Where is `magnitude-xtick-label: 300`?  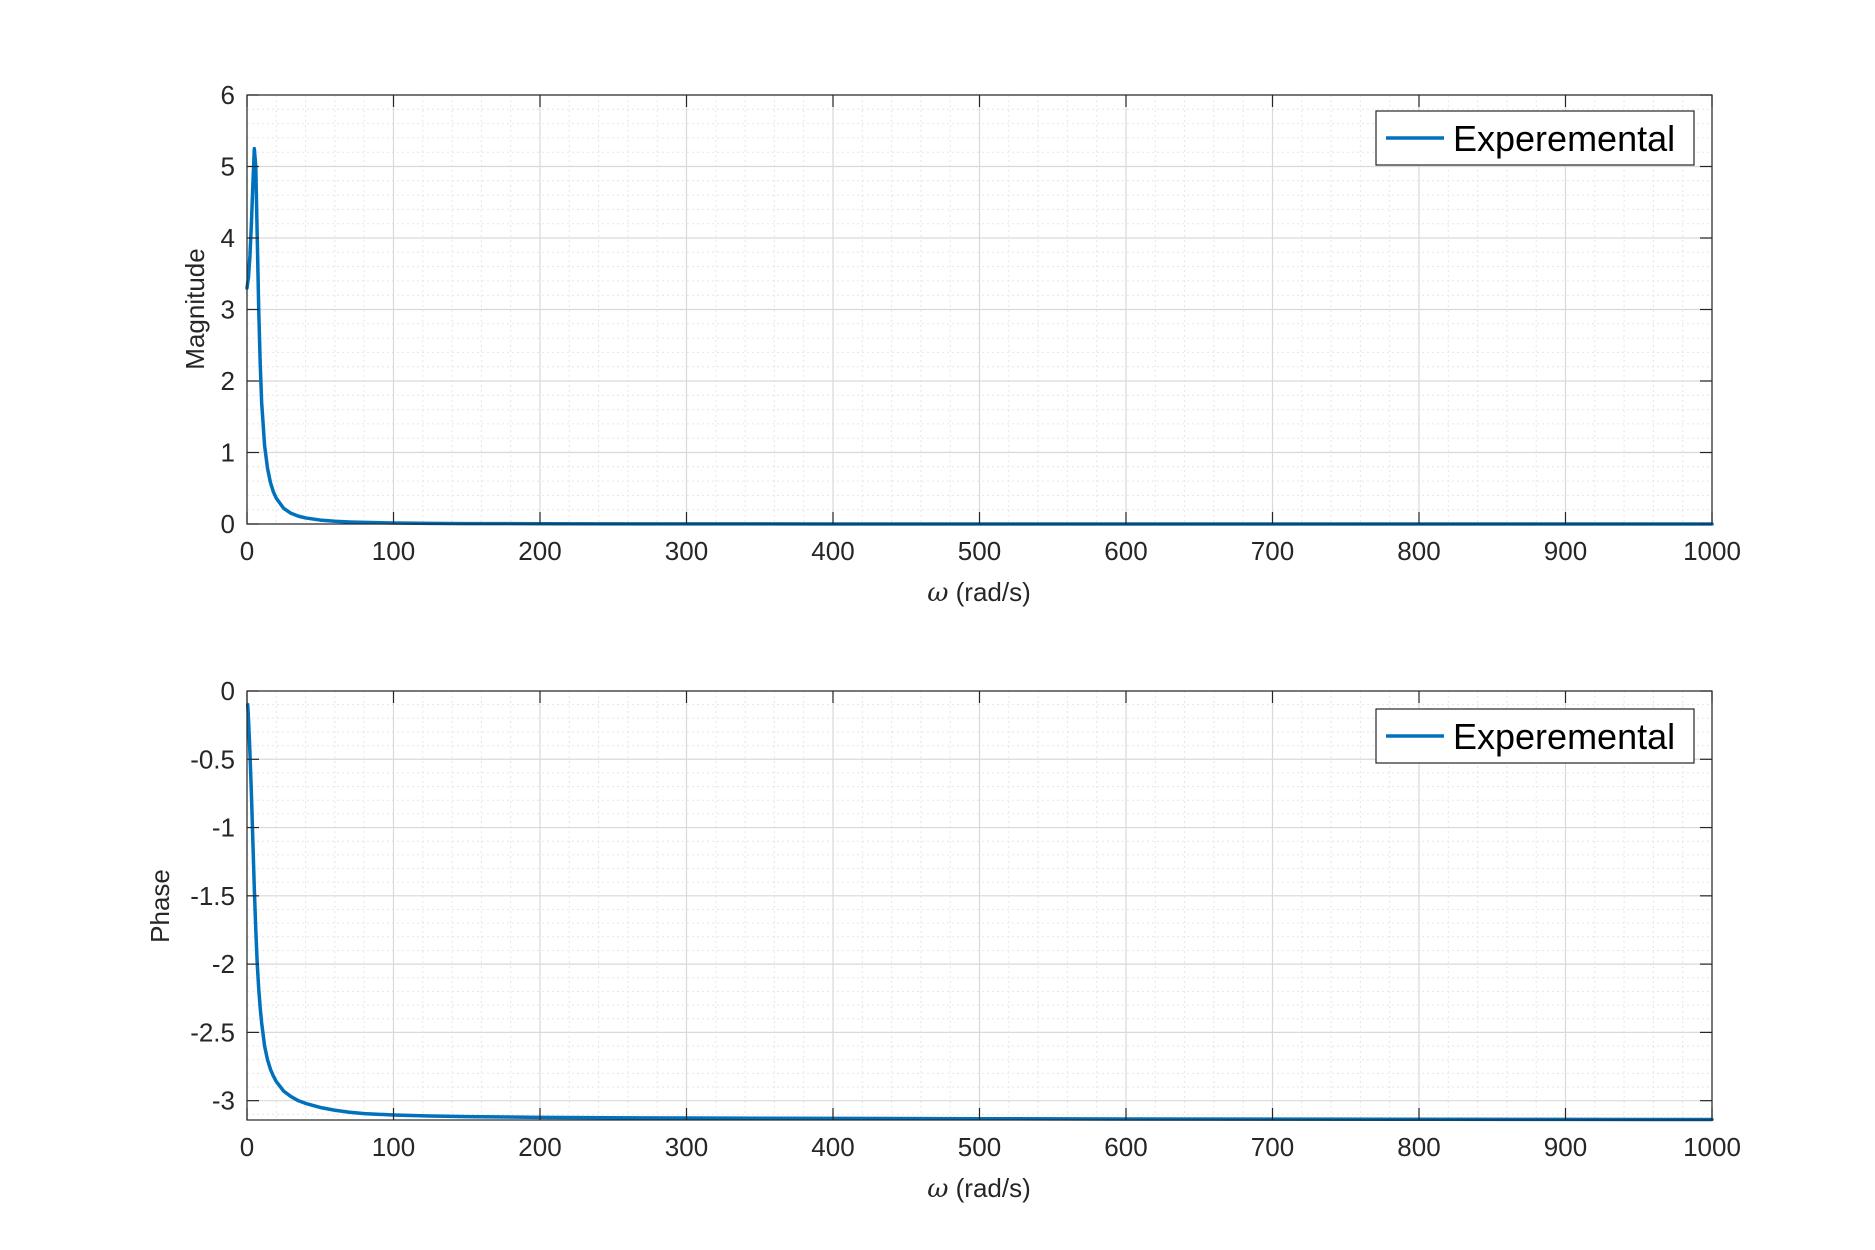
magnitude-xtick-label: 300 is located at coordinates (686, 551).